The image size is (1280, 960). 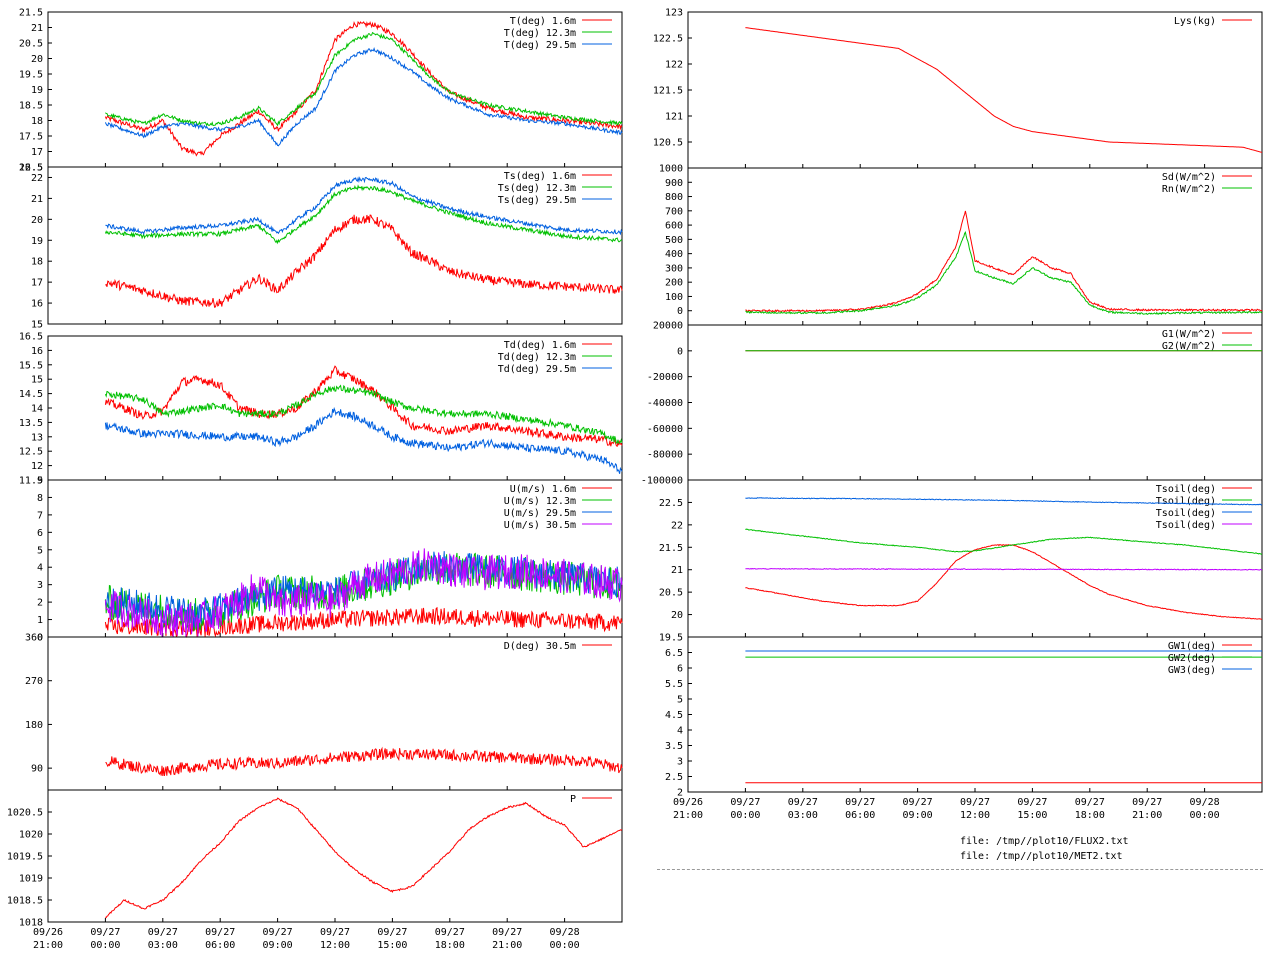 I want to click on y-tick-label: 360, so click(x=34, y=638).